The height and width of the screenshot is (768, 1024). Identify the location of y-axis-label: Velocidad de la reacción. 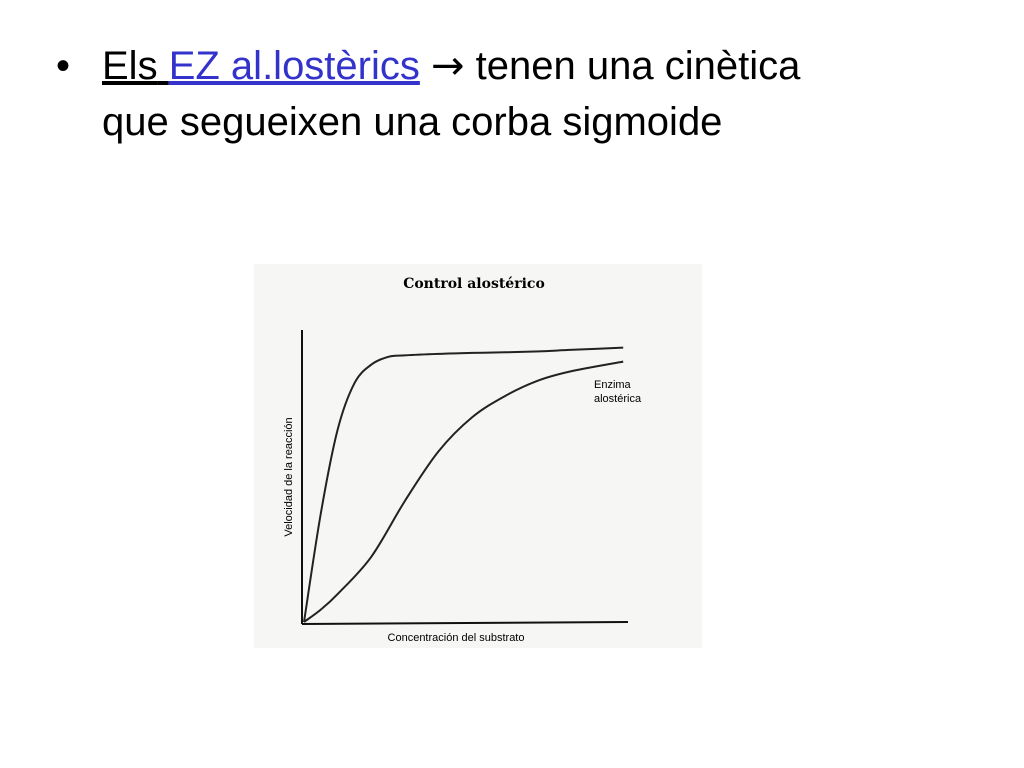
(289, 476).